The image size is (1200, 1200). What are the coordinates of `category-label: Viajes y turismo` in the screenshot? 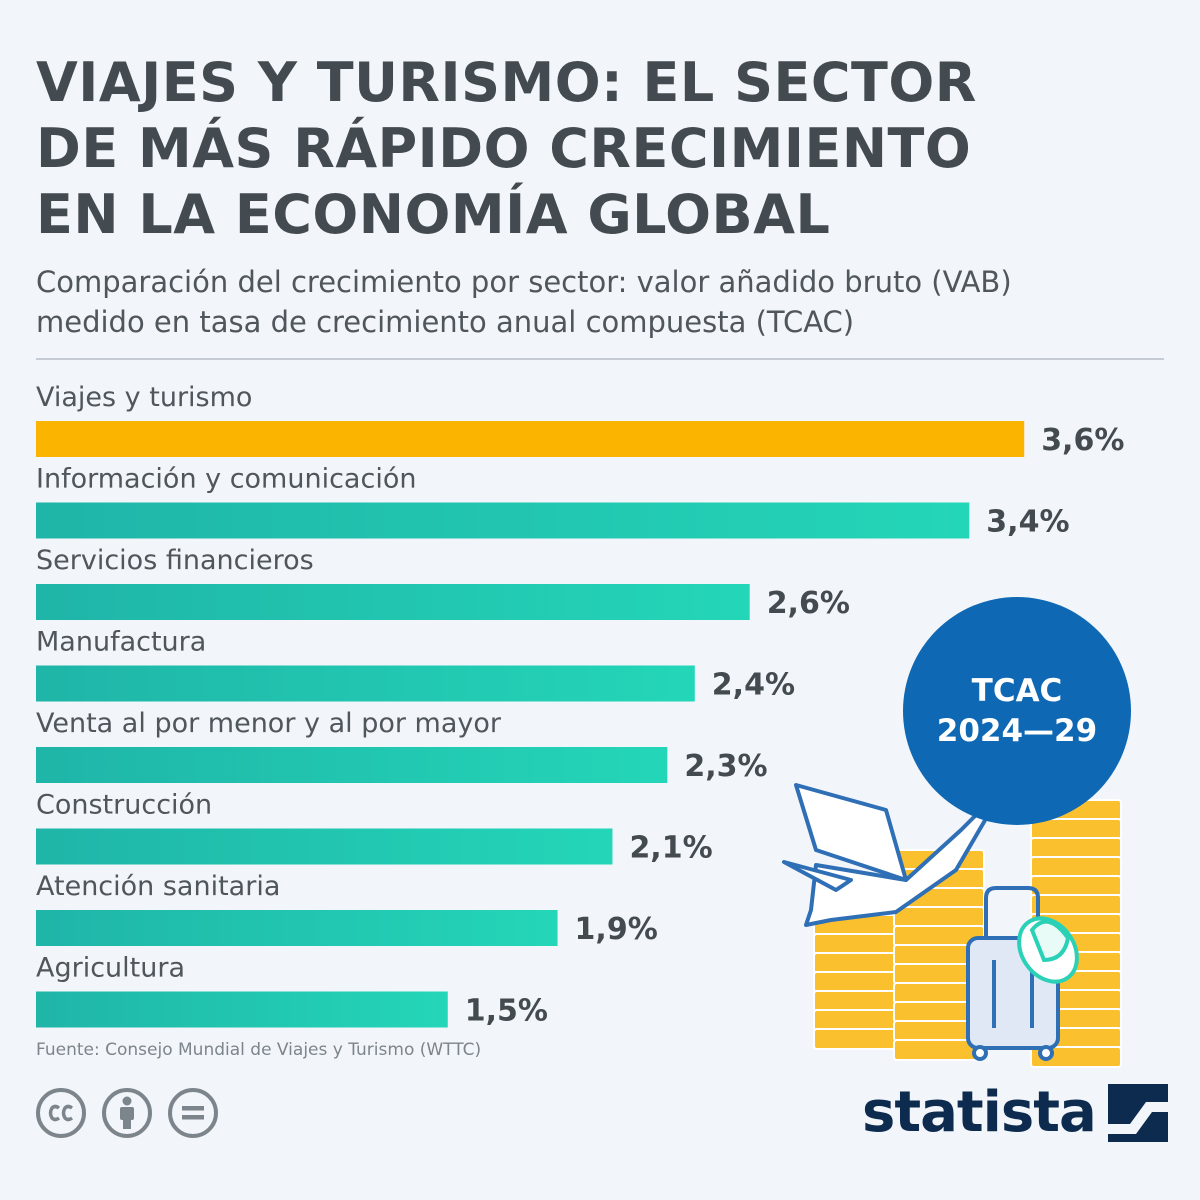 It's located at (144, 397).